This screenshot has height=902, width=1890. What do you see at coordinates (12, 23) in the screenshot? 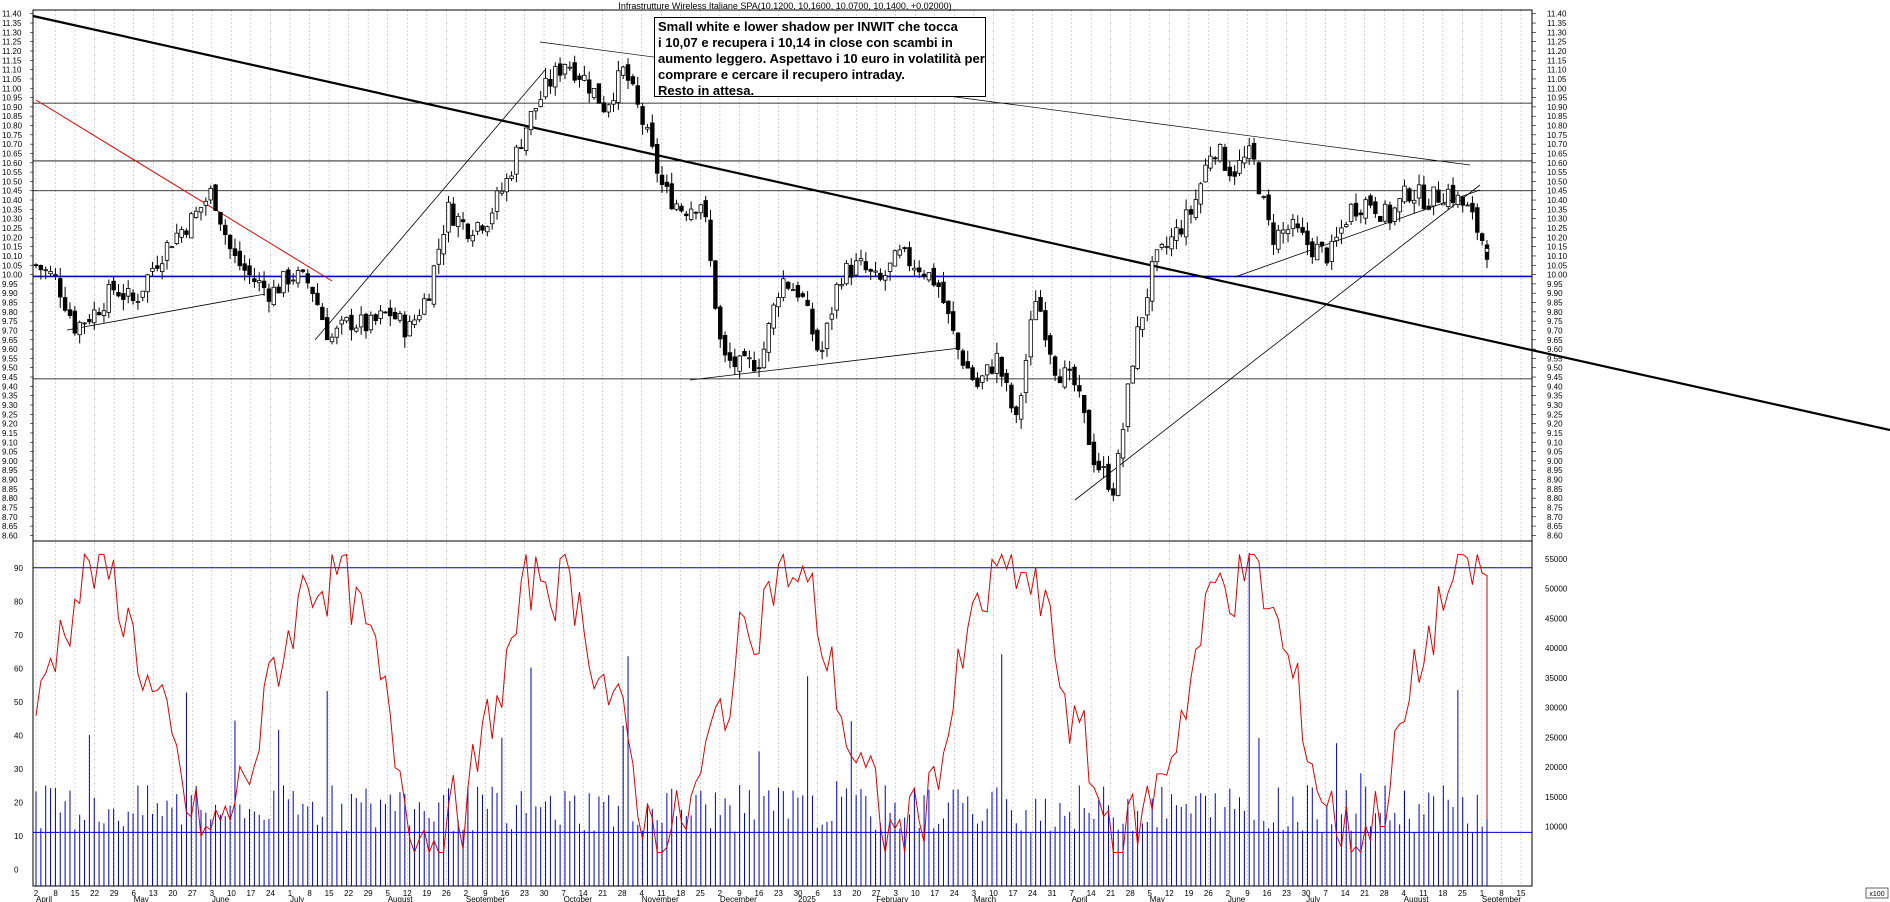
I see `price-tick-left: 11.35` at bounding box center [12, 23].